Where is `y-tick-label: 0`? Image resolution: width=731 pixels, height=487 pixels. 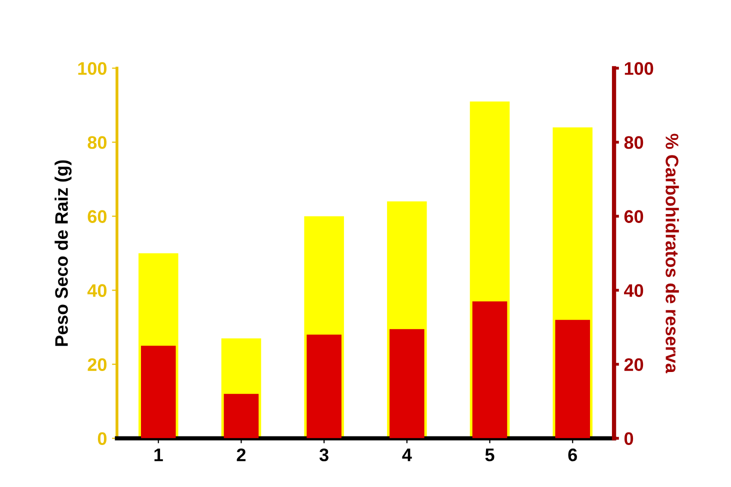
y-tick-label: 0 is located at coordinates (102, 439).